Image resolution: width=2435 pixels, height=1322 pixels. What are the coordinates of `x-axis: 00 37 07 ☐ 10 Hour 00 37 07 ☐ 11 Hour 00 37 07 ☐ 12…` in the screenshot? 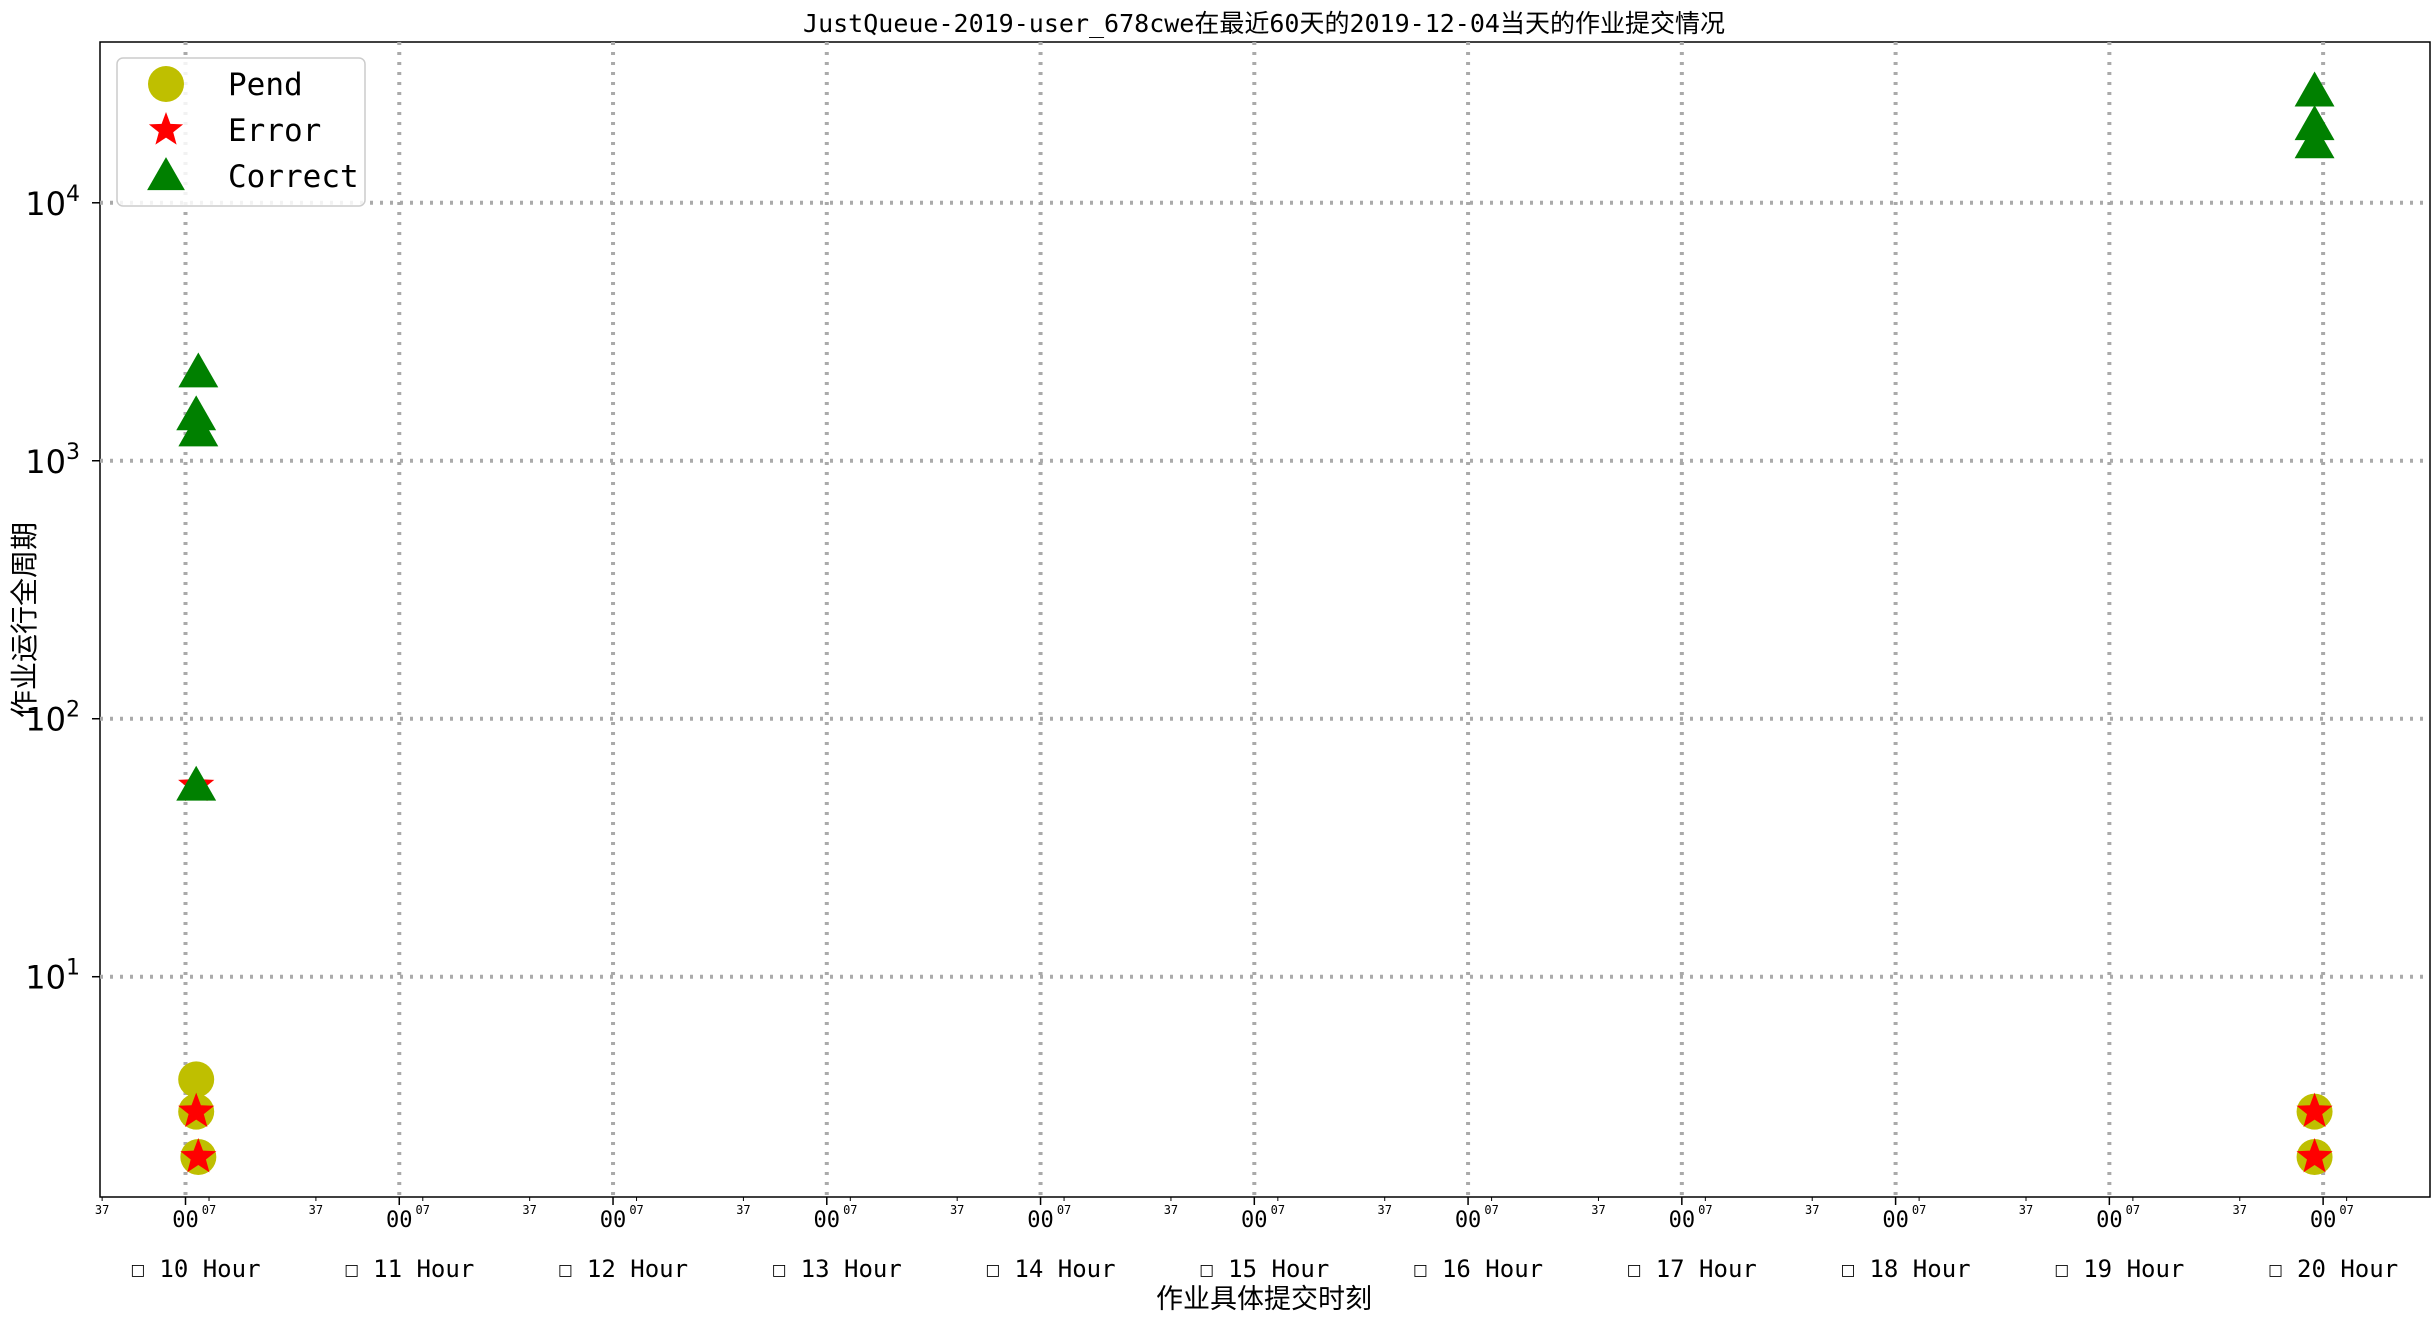 It's located at (1246, 1240).